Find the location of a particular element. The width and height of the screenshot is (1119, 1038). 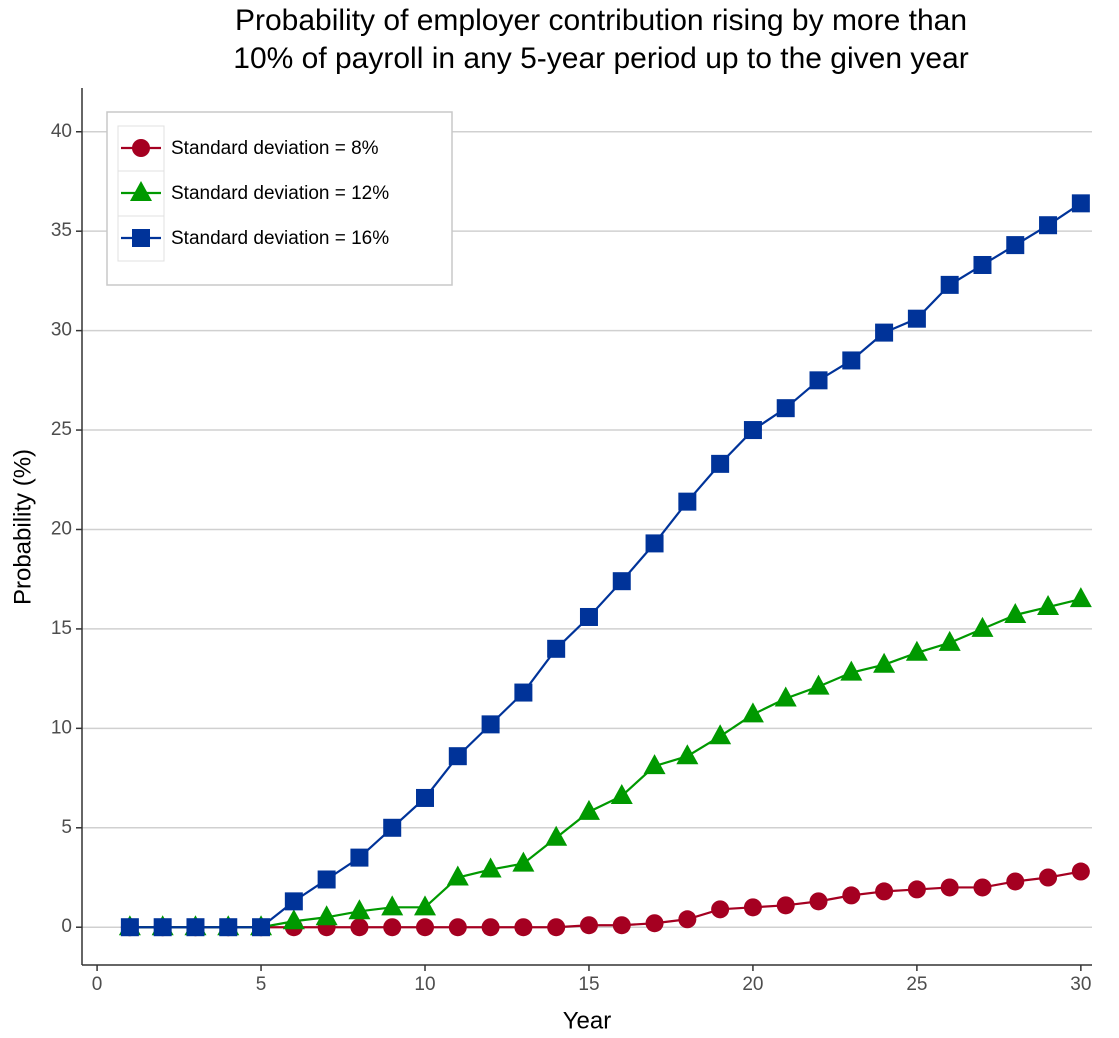

legend-label: Standard deviation = 8% is located at coordinates (275, 148).